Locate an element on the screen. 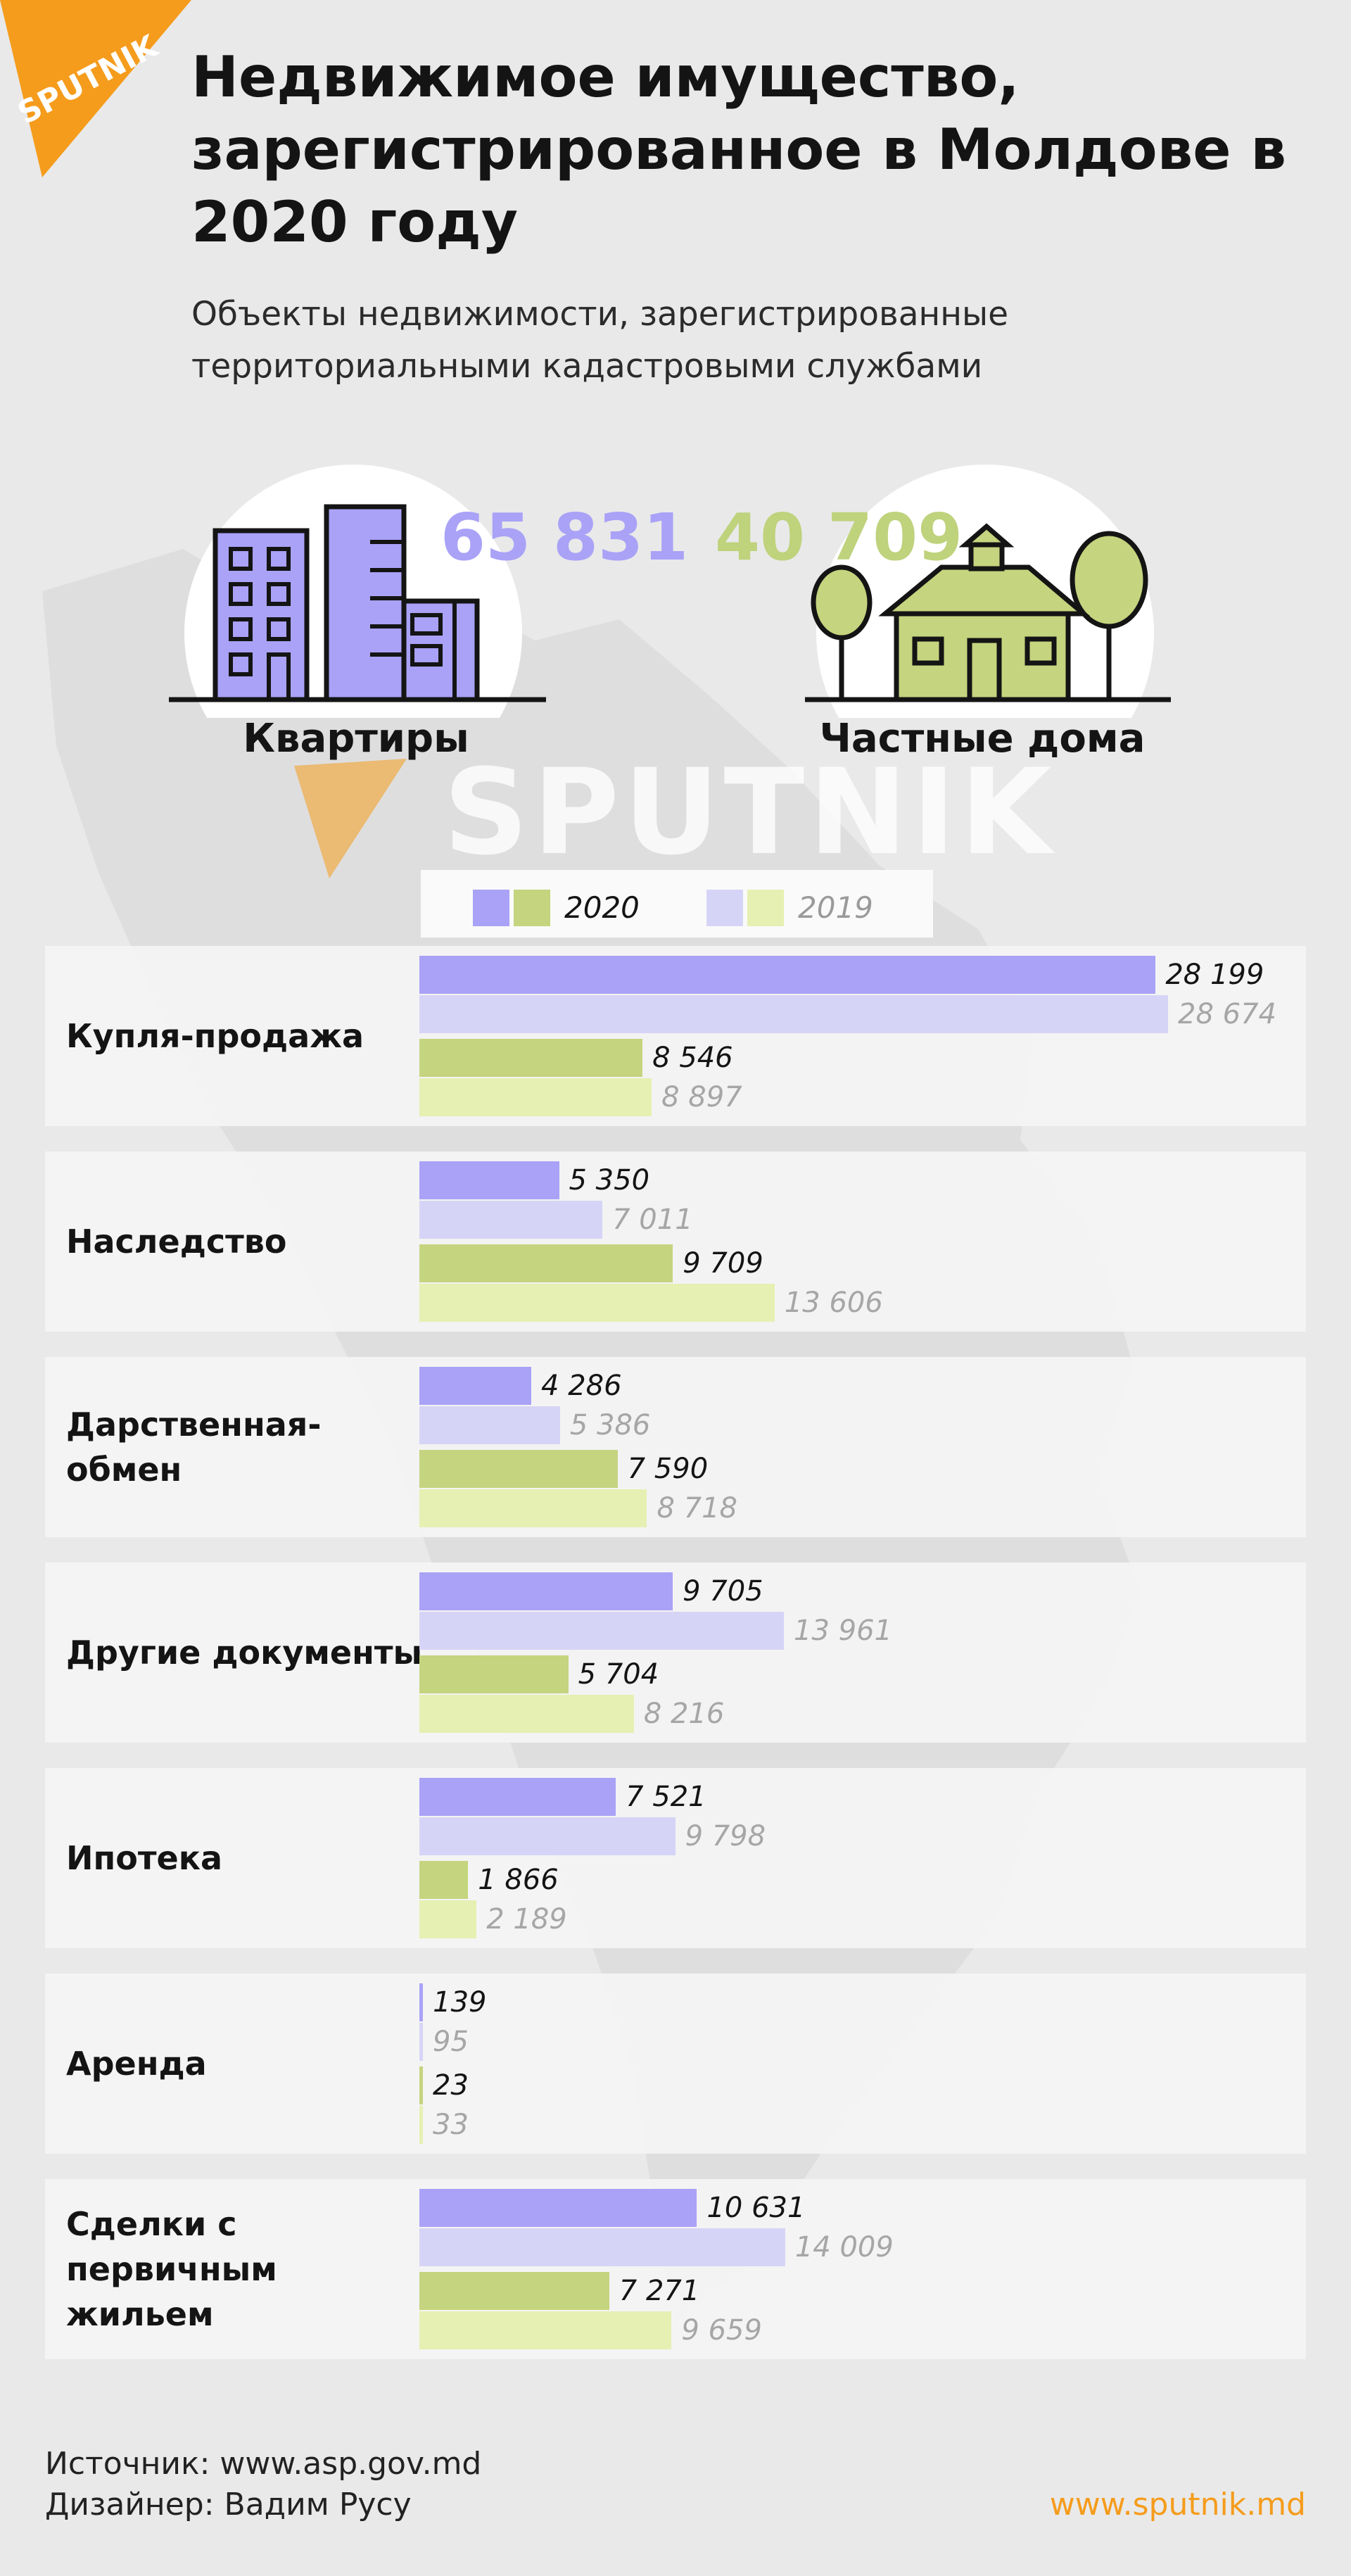  data-label: 7 271 is located at coordinates (659, 2291).